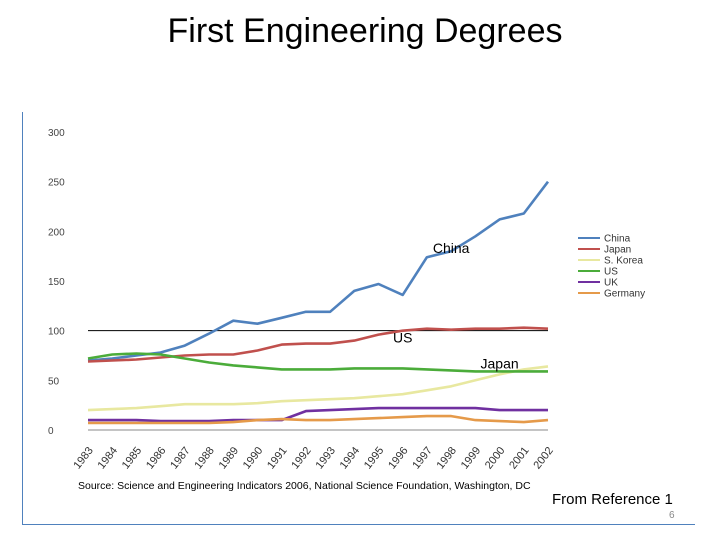 Image resolution: width=720 pixels, height=540 pixels. Describe the element at coordinates (56, 332) in the screenshot. I see `y-tick-label: 100` at that location.